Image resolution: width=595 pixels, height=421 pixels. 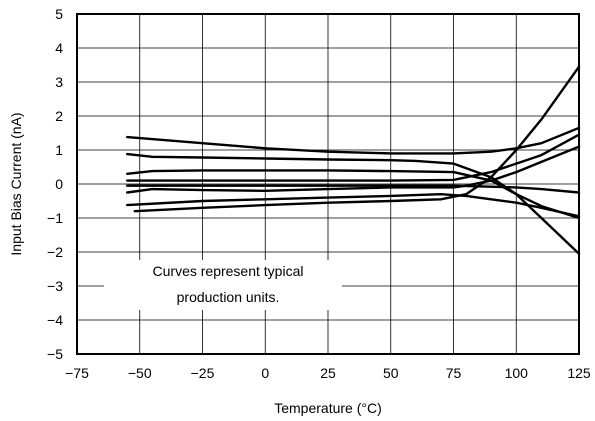 What do you see at coordinates (140, 373) in the screenshot?
I see `x-tick-label: −50` at bounding box center [140, 373].